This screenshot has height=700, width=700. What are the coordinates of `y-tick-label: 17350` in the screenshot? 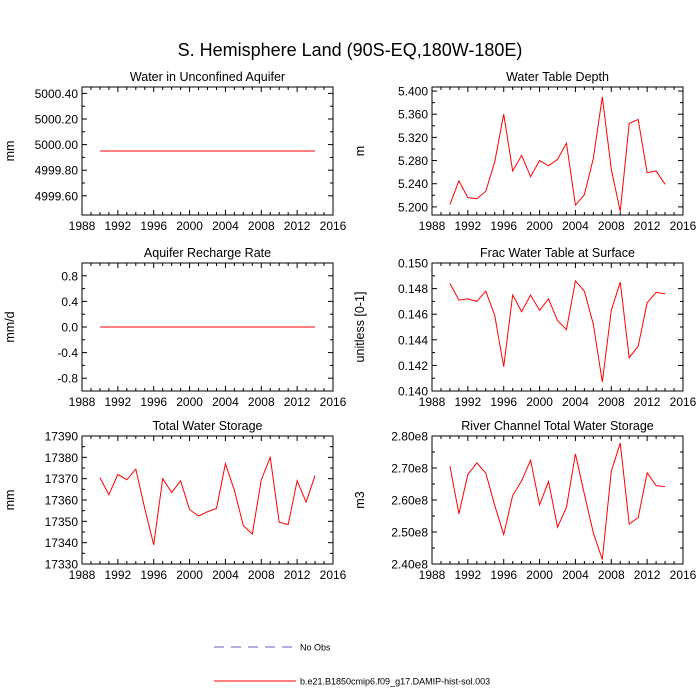 It's located at (62, 522).